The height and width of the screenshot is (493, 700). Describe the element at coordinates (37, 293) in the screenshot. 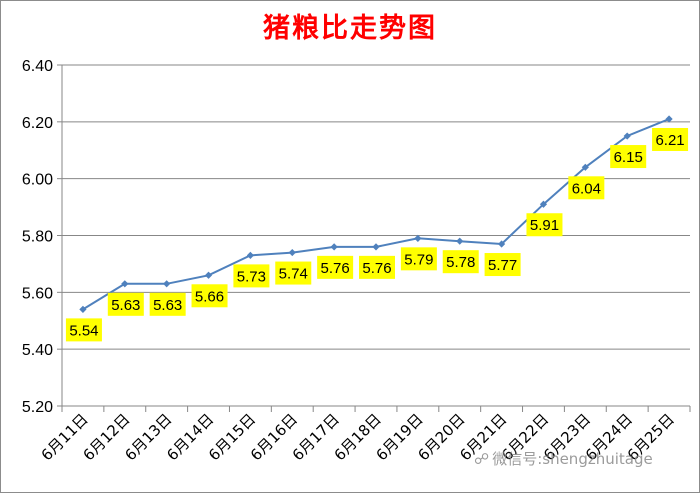

I see `y-tick-label: 5.60` at that location.